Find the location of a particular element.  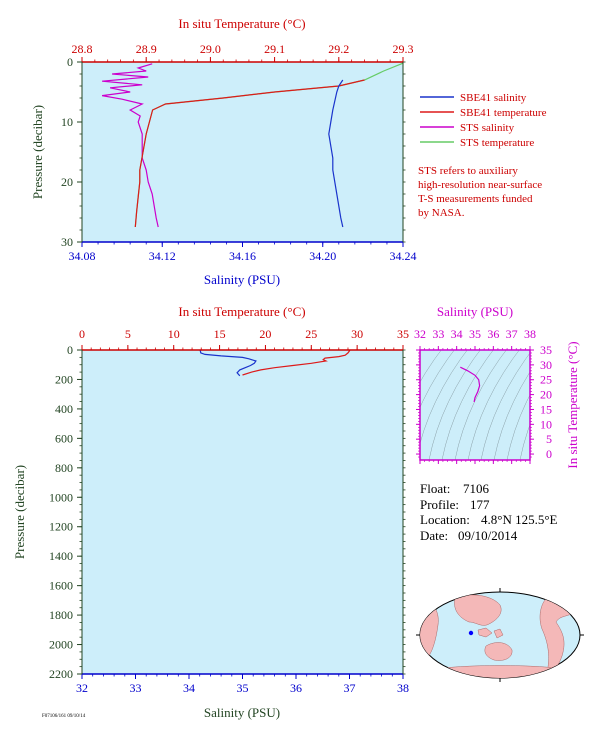

ts-top-tick-label: 35 is located at coordinates (475, 334).